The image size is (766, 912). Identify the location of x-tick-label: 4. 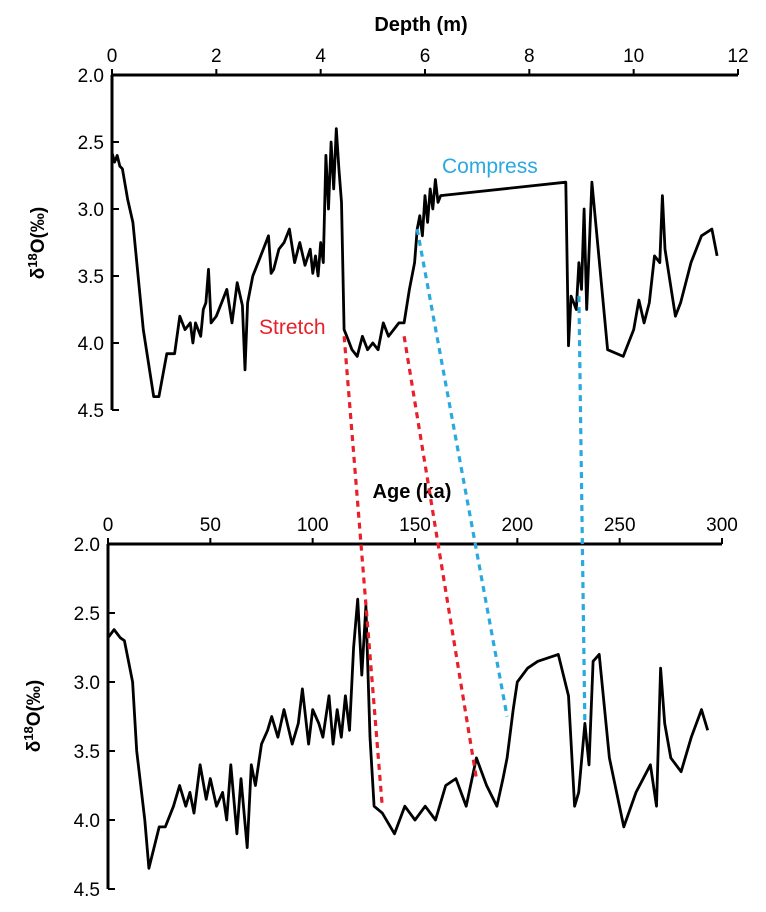
(320, 56).